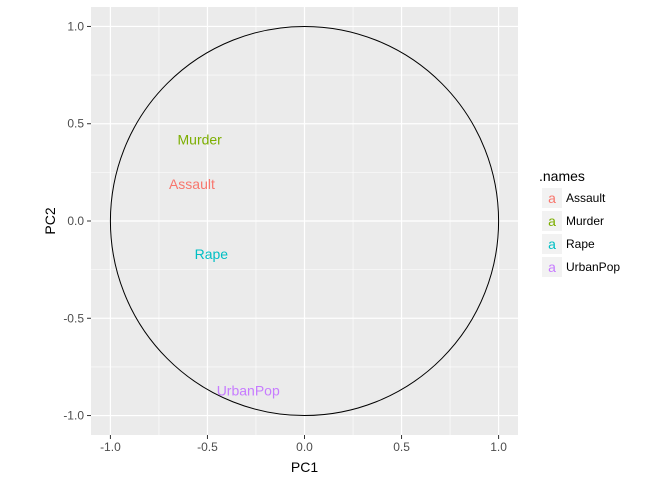 This screenshot has height=480, width=672. What do you see at coordinates (585, 221) in the screenshot?
I see `legend-label-murder: Murder` at bounding box center [585, 221].